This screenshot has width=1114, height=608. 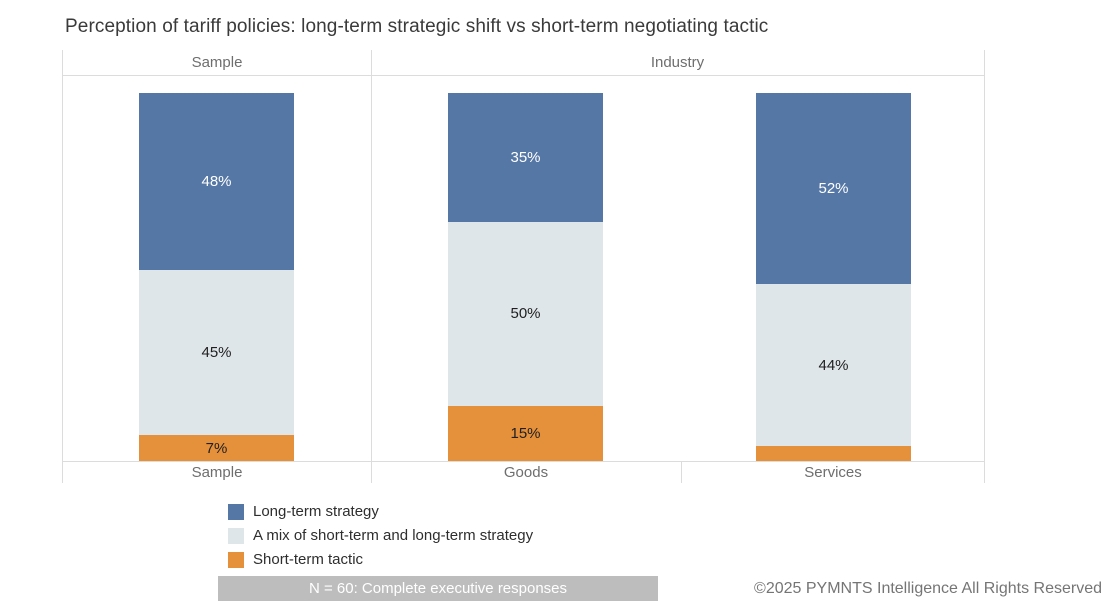 I want to click on bar-value-label: 45%, so click(x=216, y=352).